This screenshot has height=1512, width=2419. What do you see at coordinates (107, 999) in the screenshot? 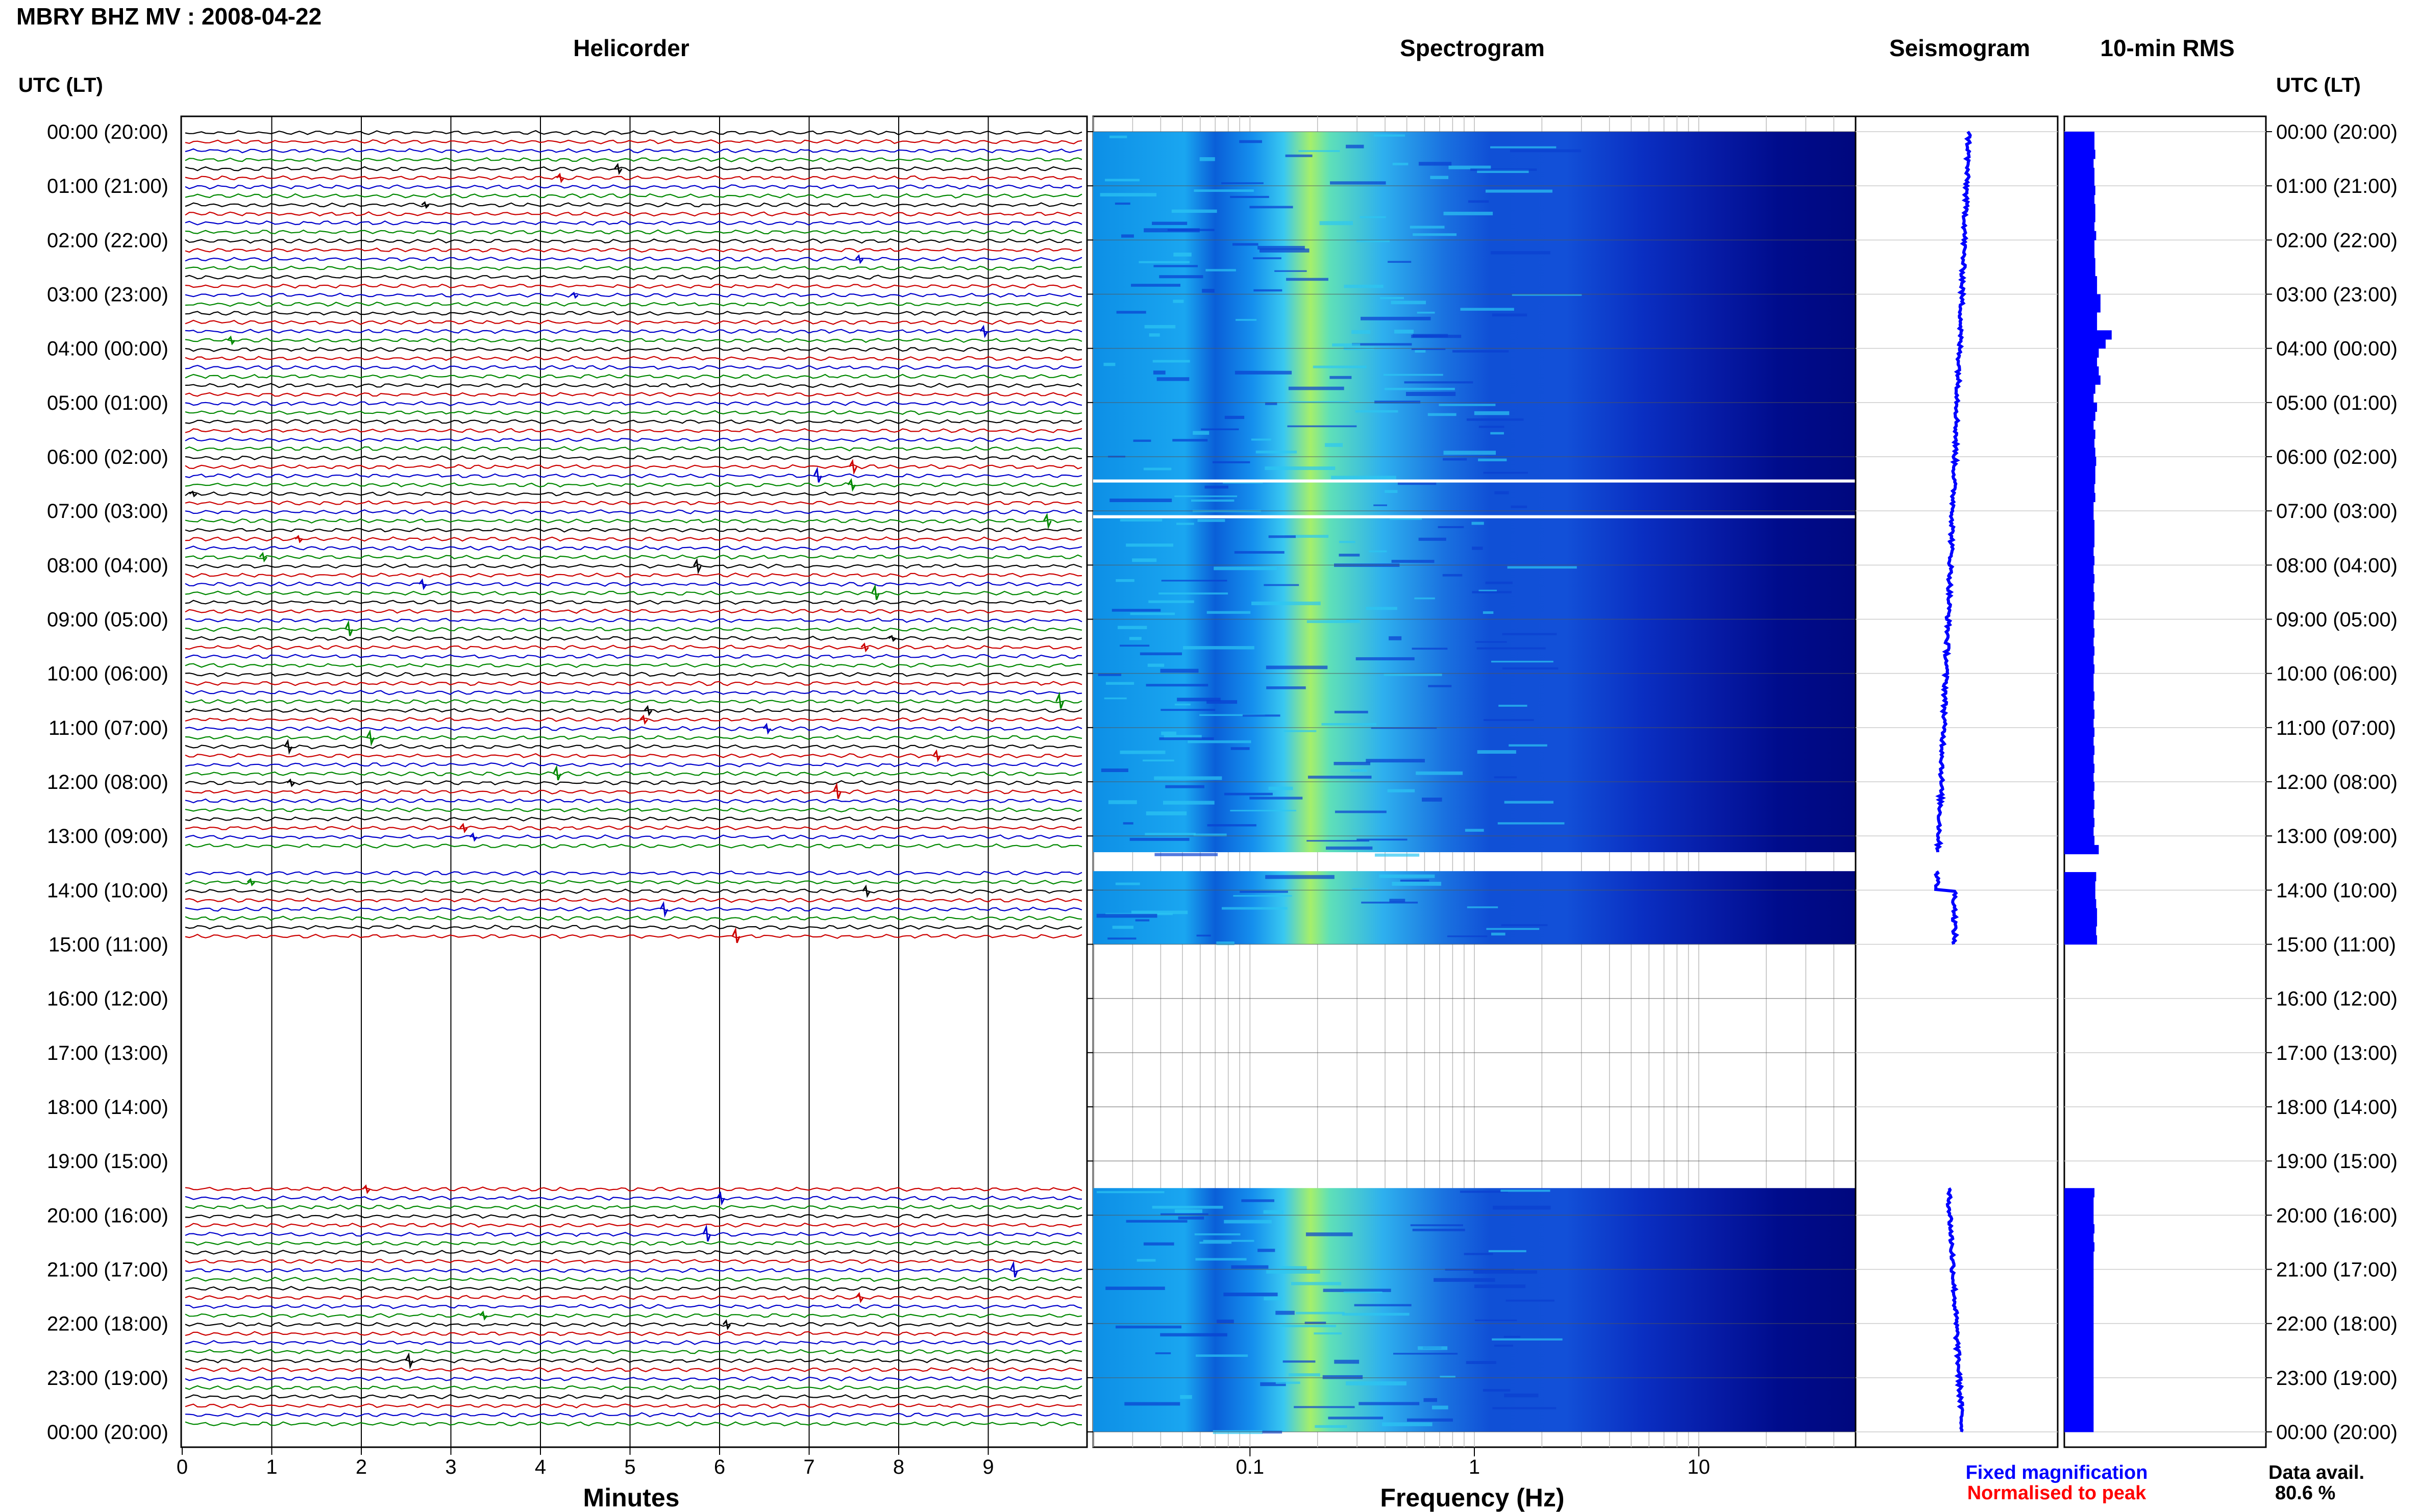
I see `time-label-left: 16:00 (12:00)` at bounding box center [107, 999].